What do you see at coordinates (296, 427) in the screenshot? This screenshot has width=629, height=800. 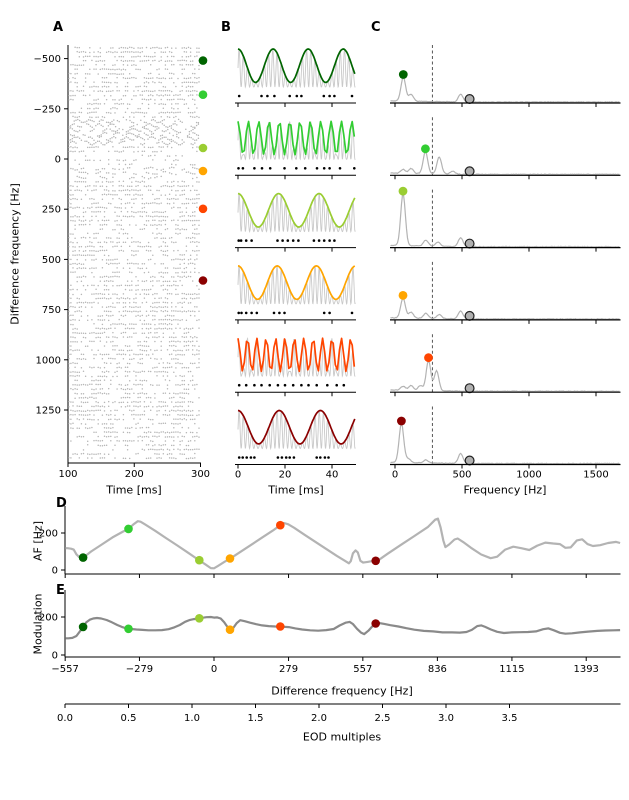 I see `beat-envelope-darkred` at bounding box center [296, 427].